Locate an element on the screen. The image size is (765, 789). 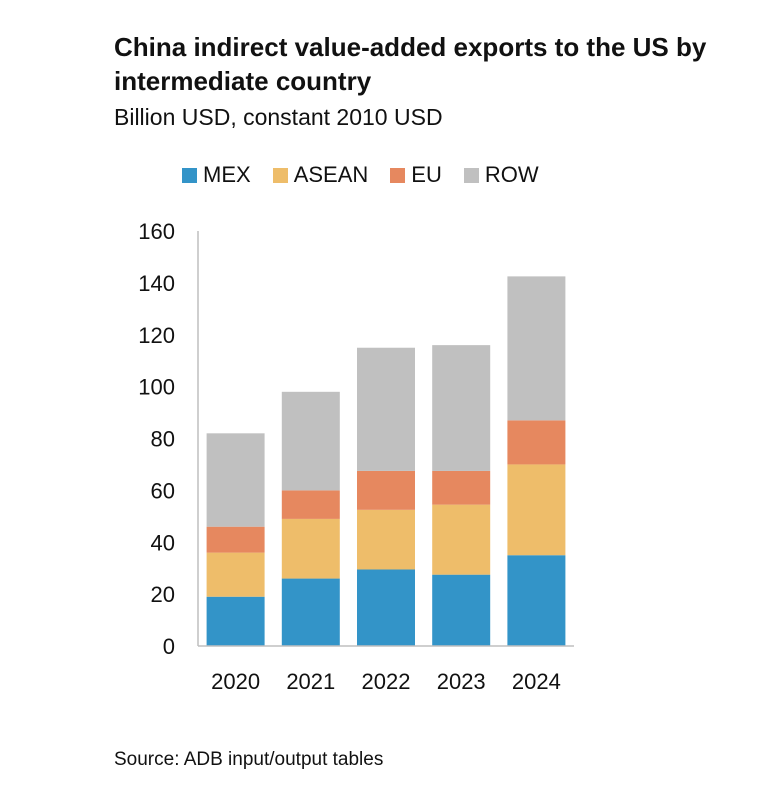
legend-swatch-eu is located at coordinates (398, 175).